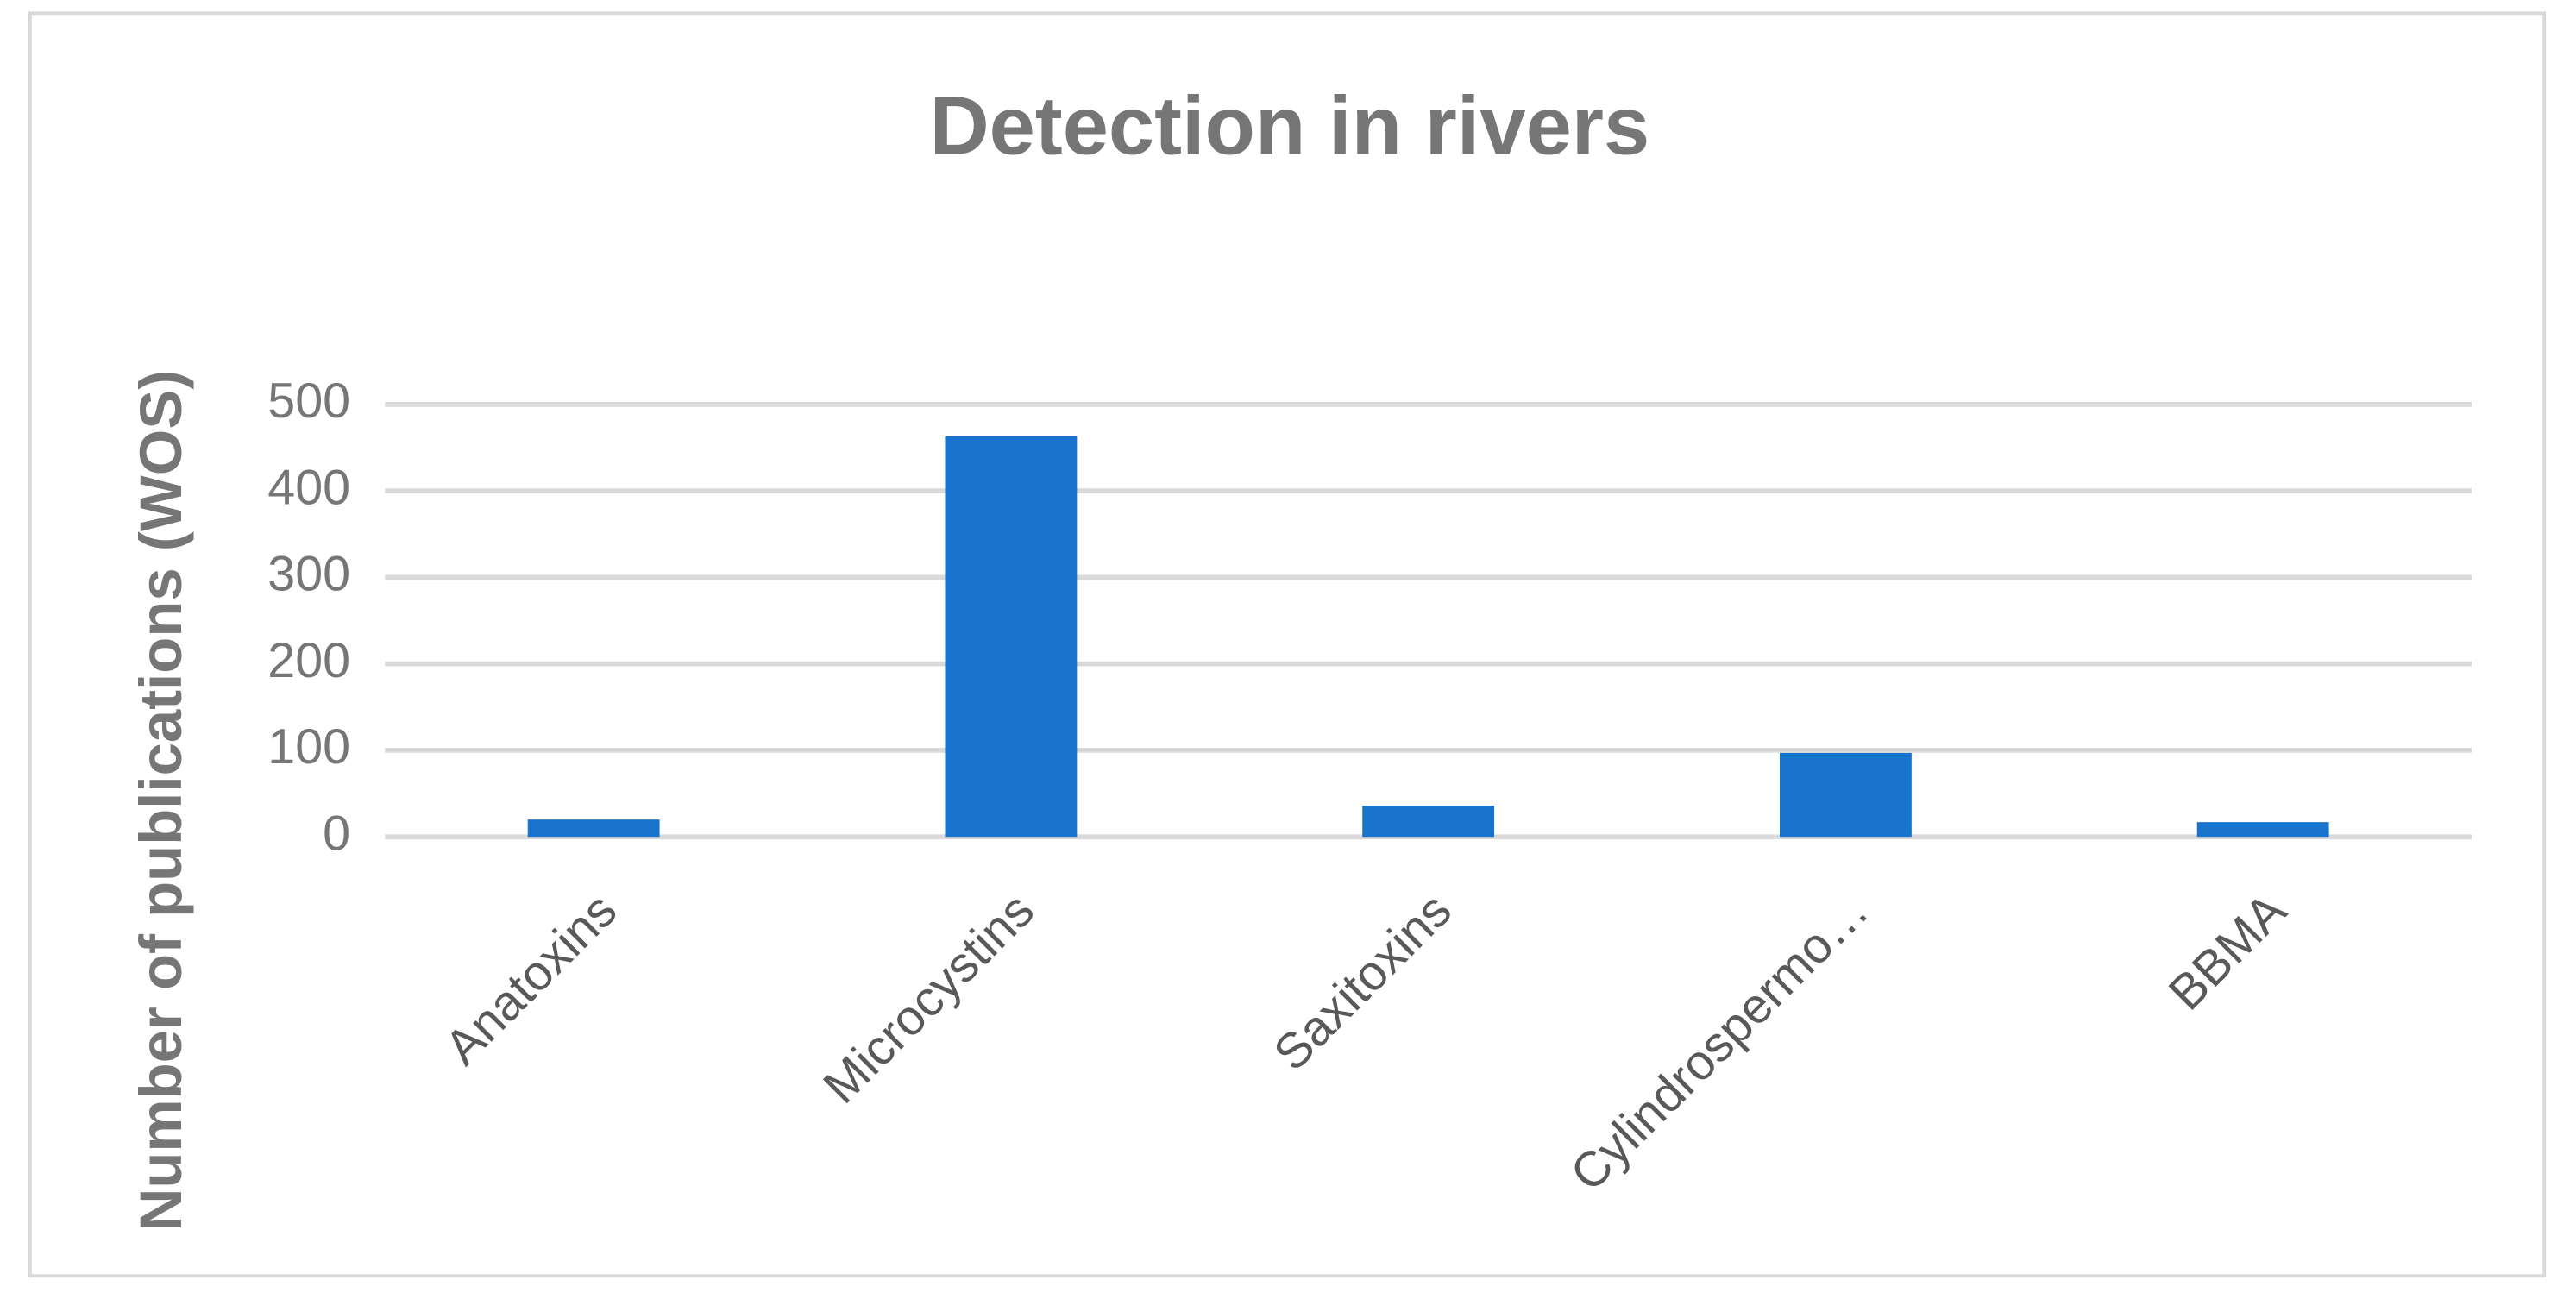 The height and width of the screenshot is (1299, 2576). Describe the element at coordinates (308, 488) in the screenshot. I see `y-tick-label: 400` at that location.